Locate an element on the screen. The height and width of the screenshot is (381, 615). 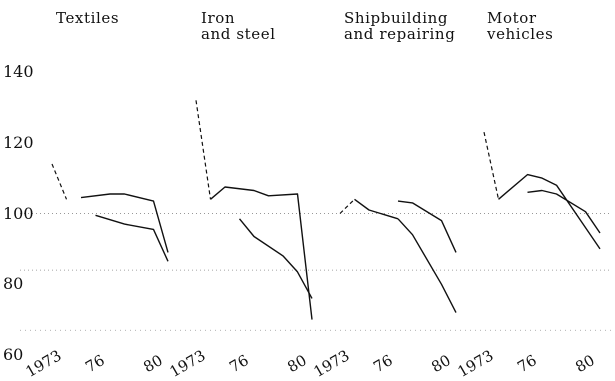
x-tick-label-1-1: 76 is located at coordinates (239, 363).